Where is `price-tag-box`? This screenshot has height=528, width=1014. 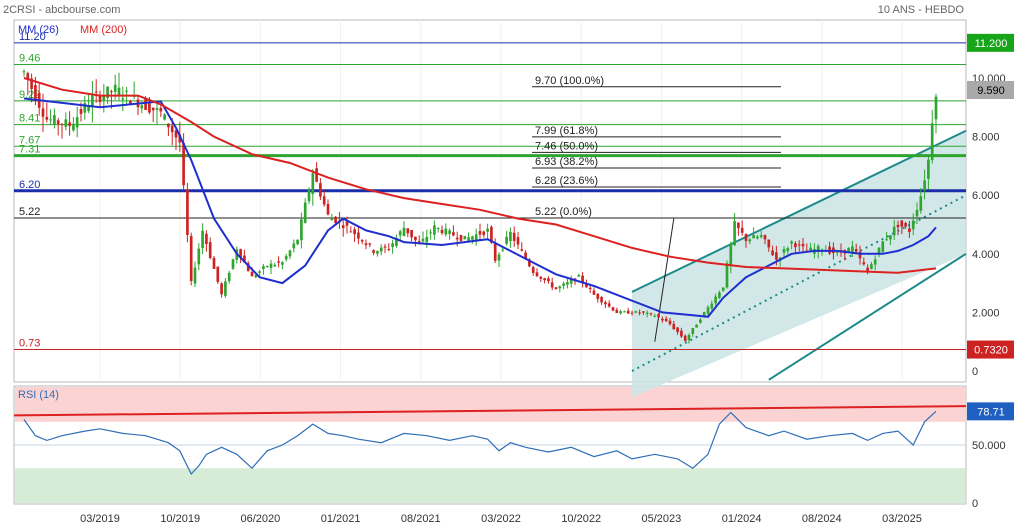
price-tag-box is located at coordinates (990, 42).